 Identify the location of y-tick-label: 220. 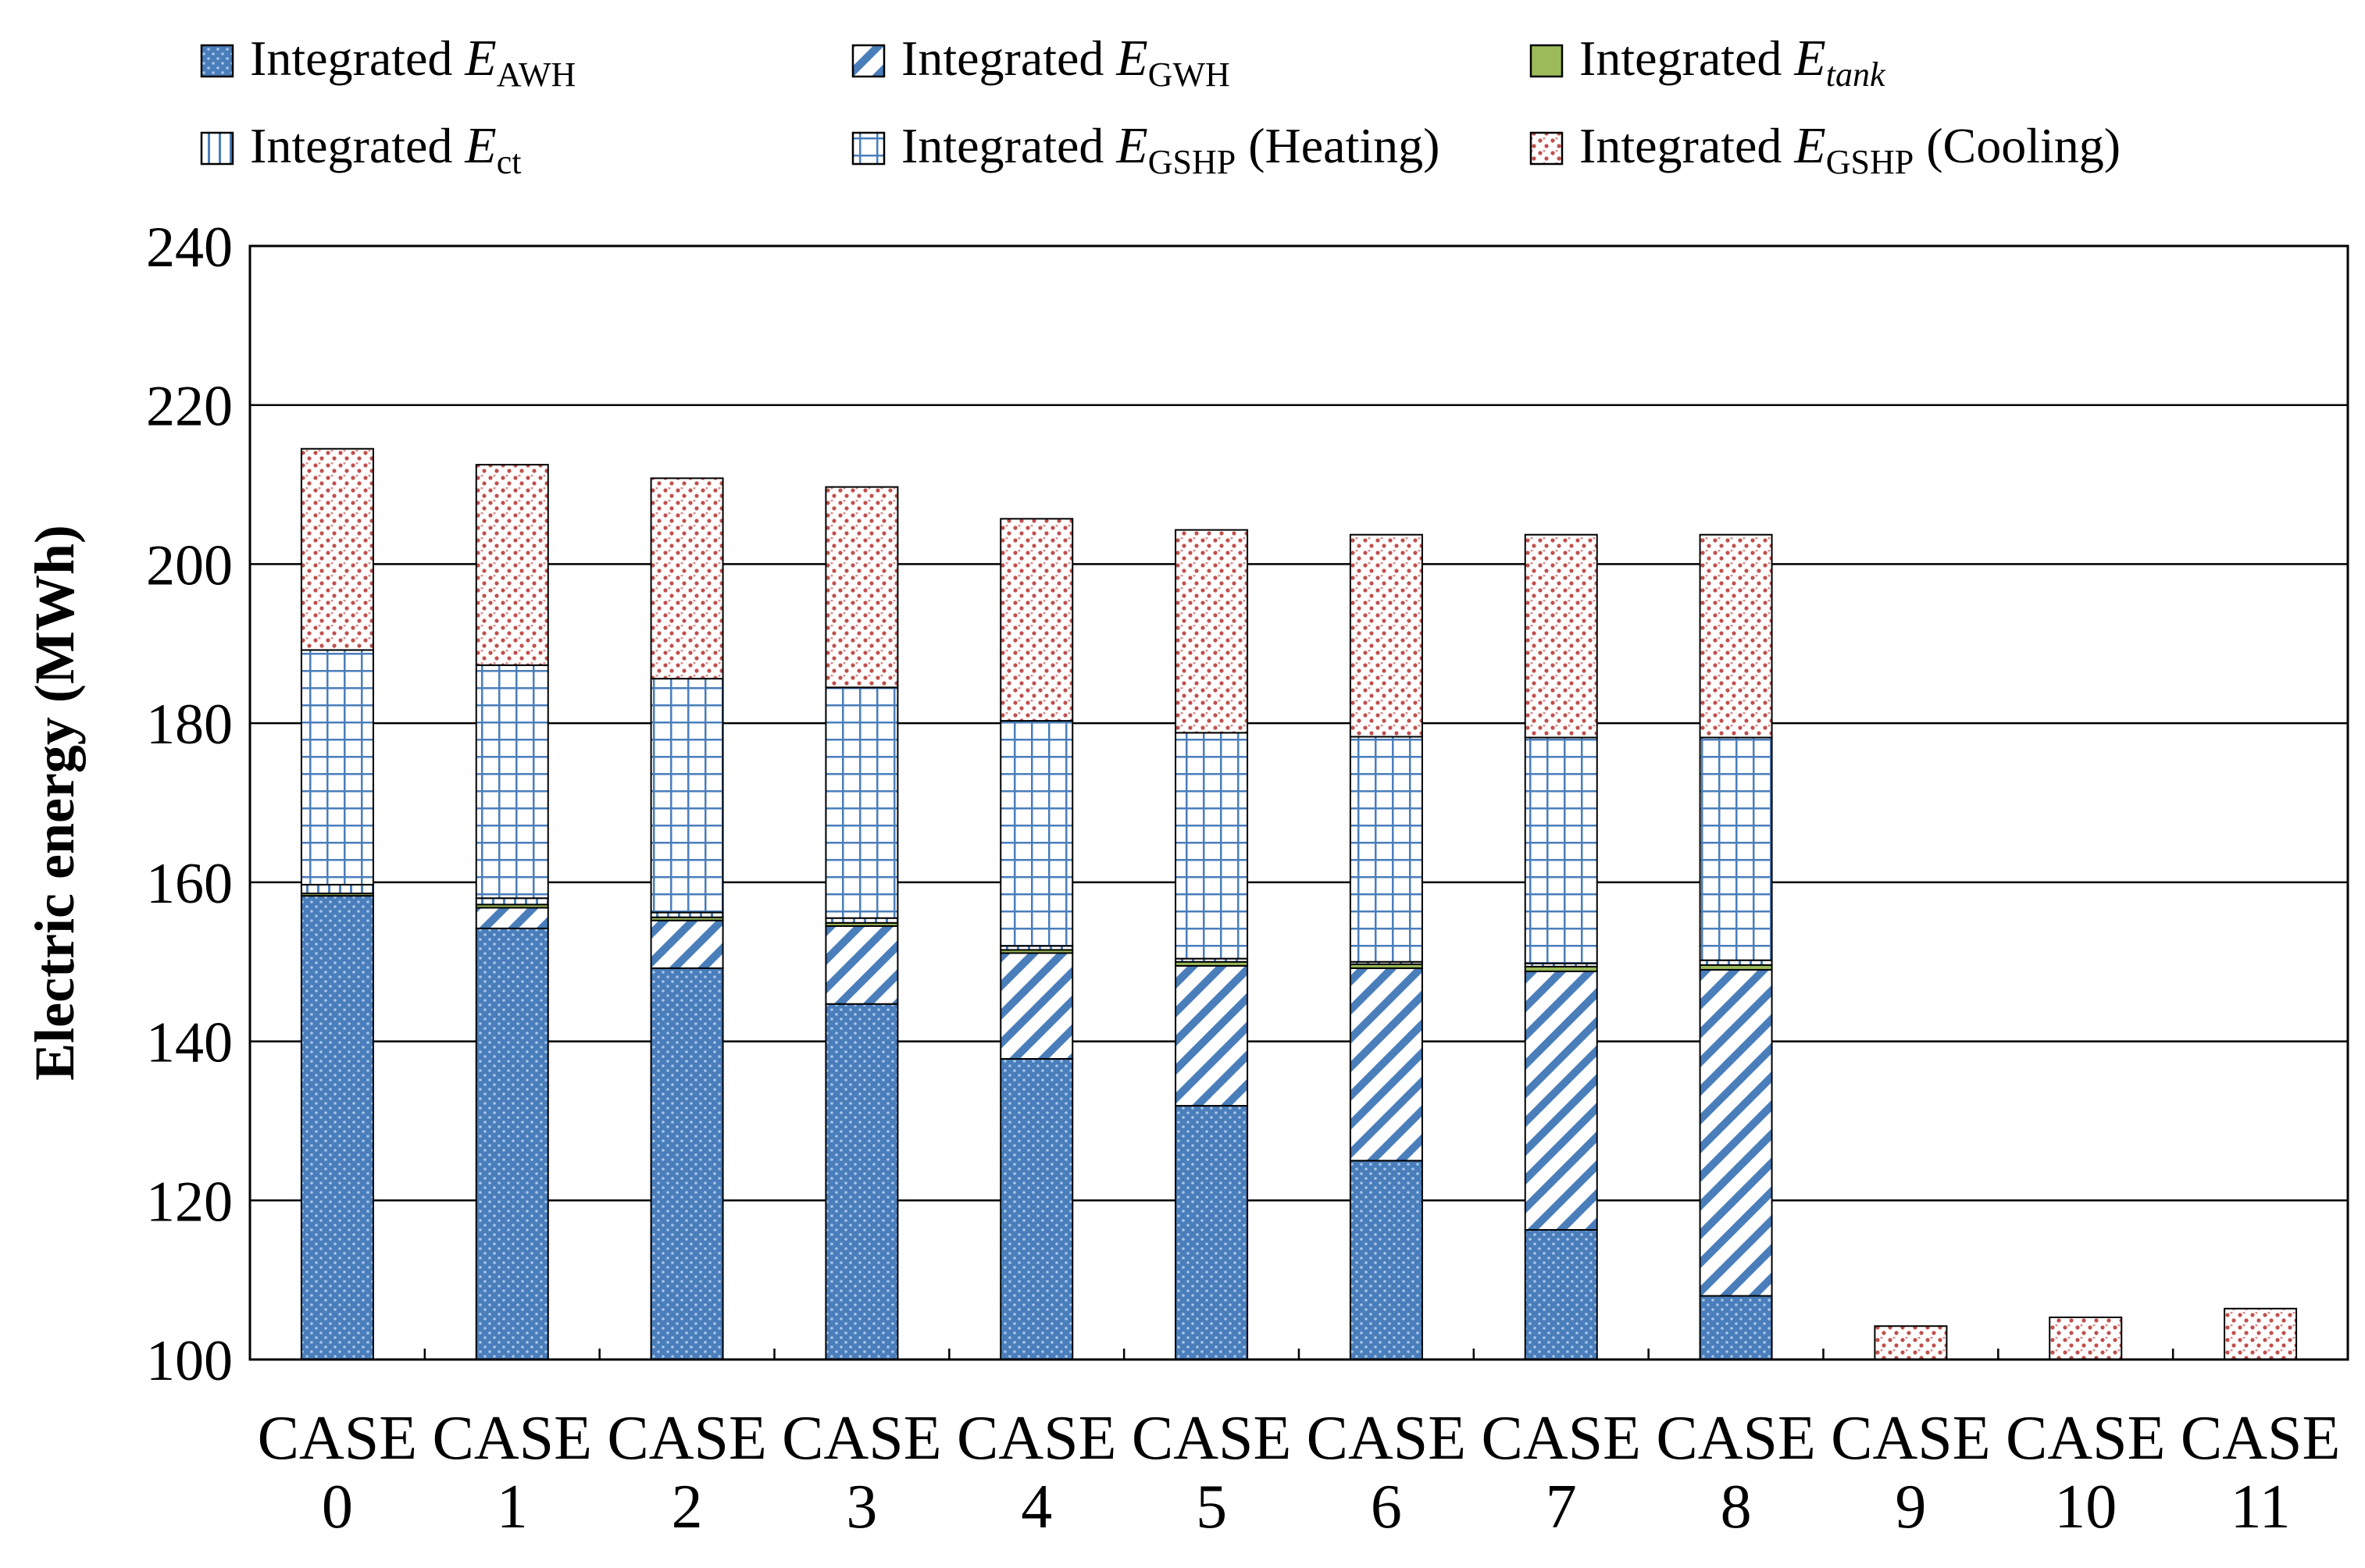
(189, 407).